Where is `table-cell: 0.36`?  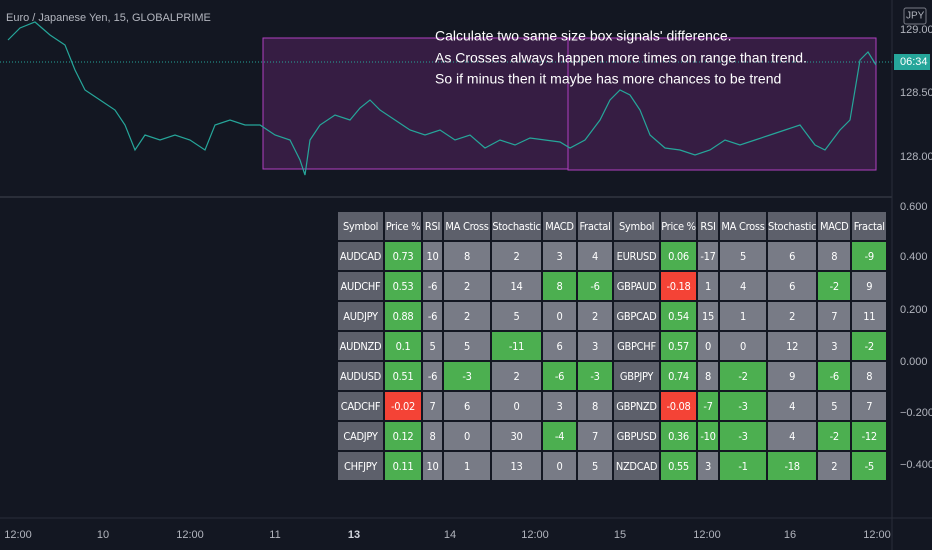
table-cell: 0.36 is located at coordinates (678, 436).